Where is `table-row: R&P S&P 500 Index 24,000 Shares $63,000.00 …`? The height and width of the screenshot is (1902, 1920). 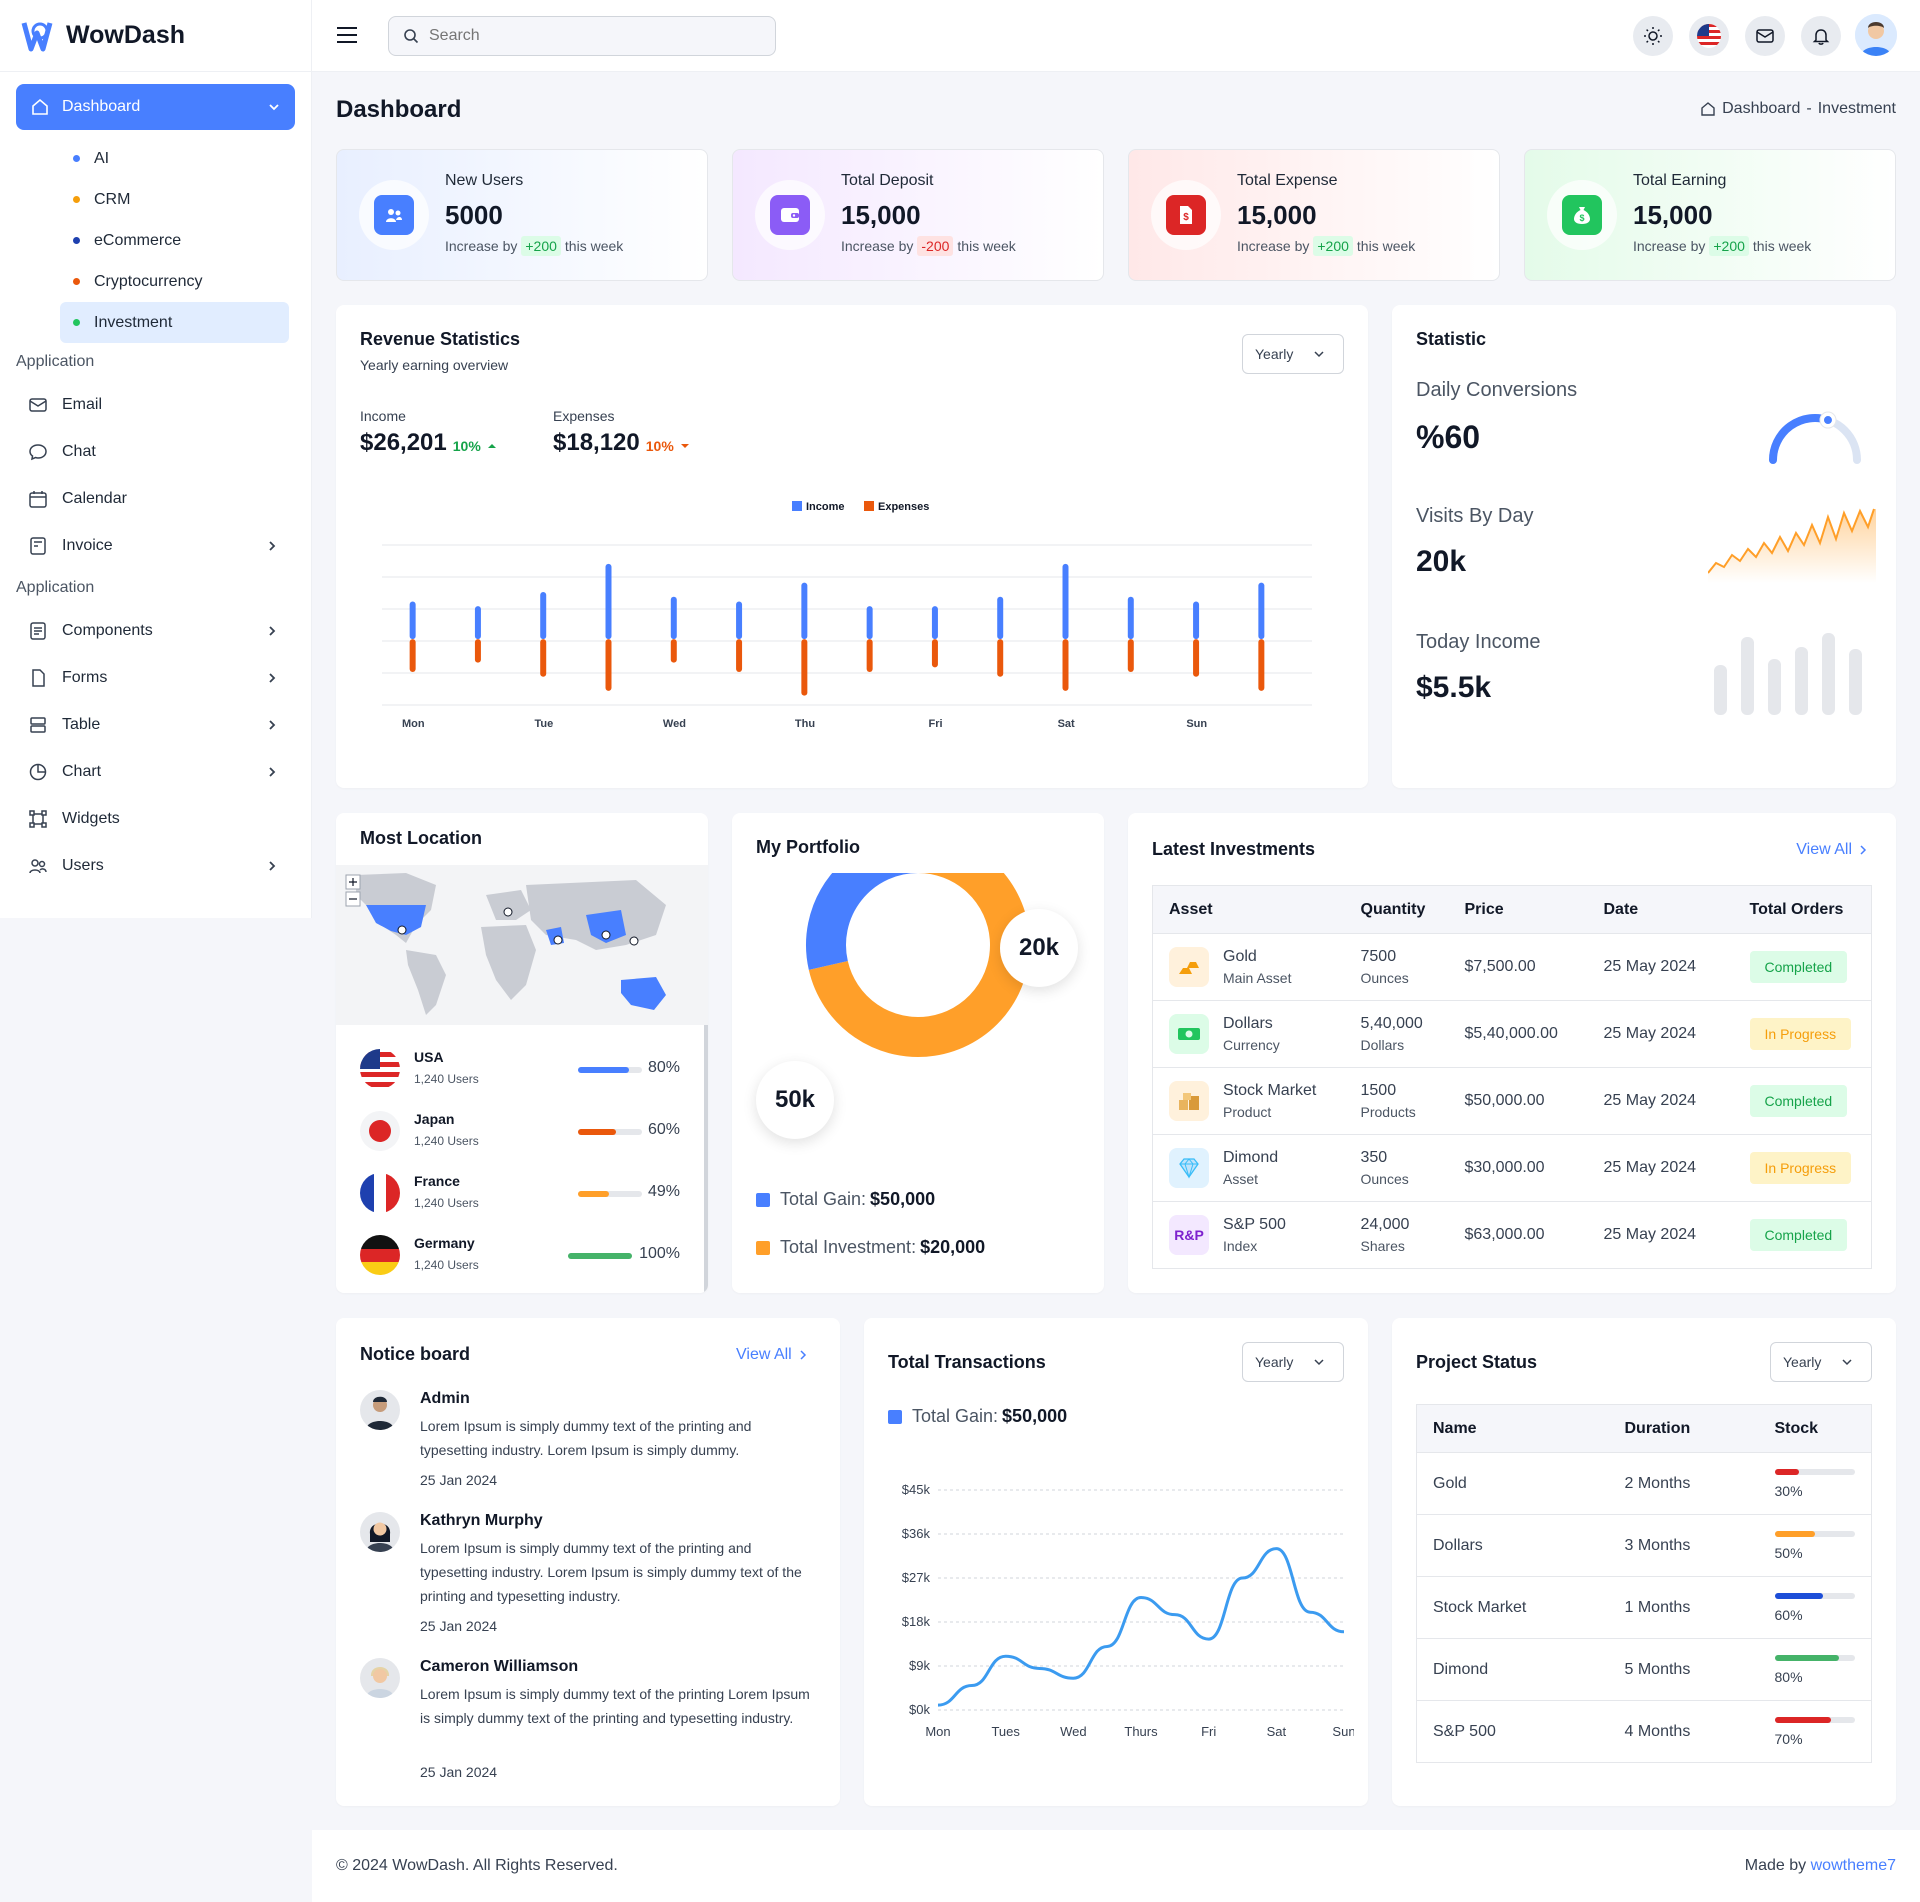 table-row: R&P S&P 500 Index 24,000 Shares $63,000.00 … is located at coordinates (1512, 1235).